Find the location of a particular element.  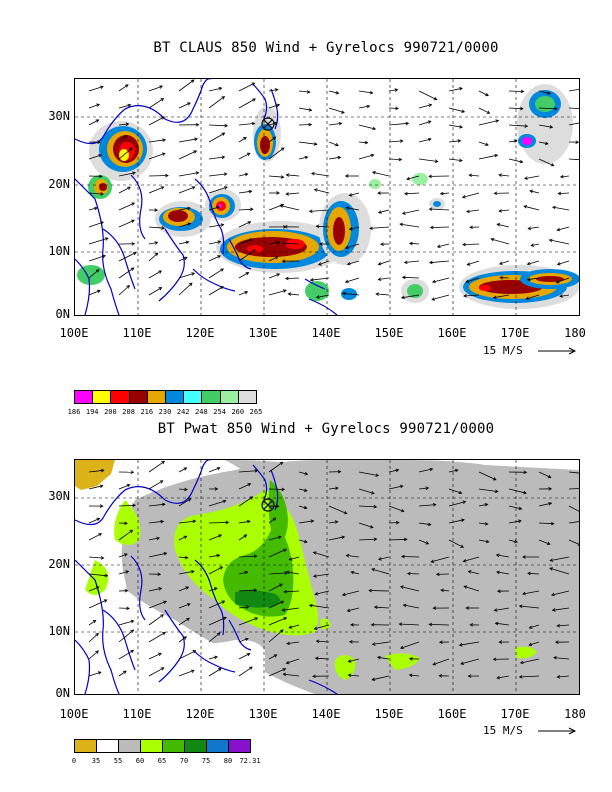

colorbar-tick-label: 80 is located at coordinates (228, 761).